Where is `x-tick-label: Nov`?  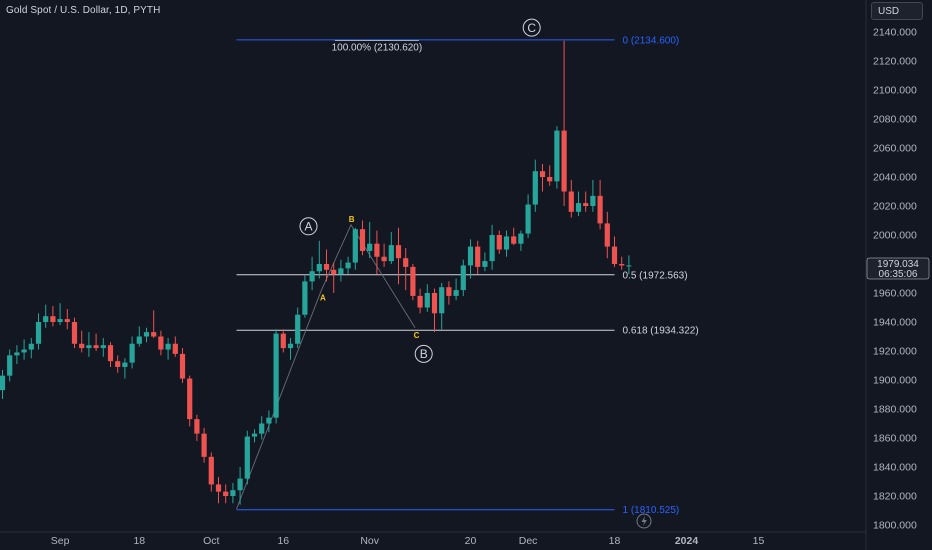
x-tick-label: Nov is located at coordinates (369, 541).